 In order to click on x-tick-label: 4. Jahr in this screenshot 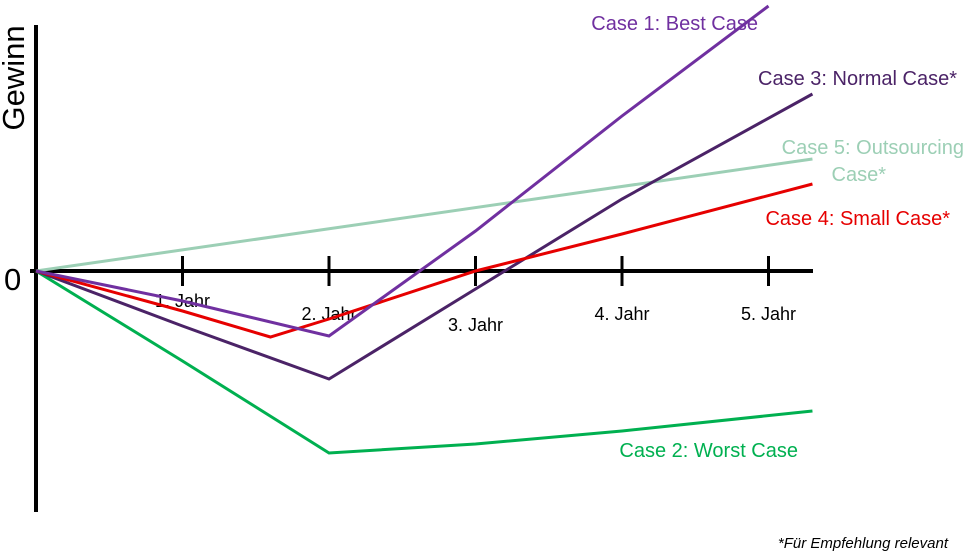, I will do `click(621, 314)`.